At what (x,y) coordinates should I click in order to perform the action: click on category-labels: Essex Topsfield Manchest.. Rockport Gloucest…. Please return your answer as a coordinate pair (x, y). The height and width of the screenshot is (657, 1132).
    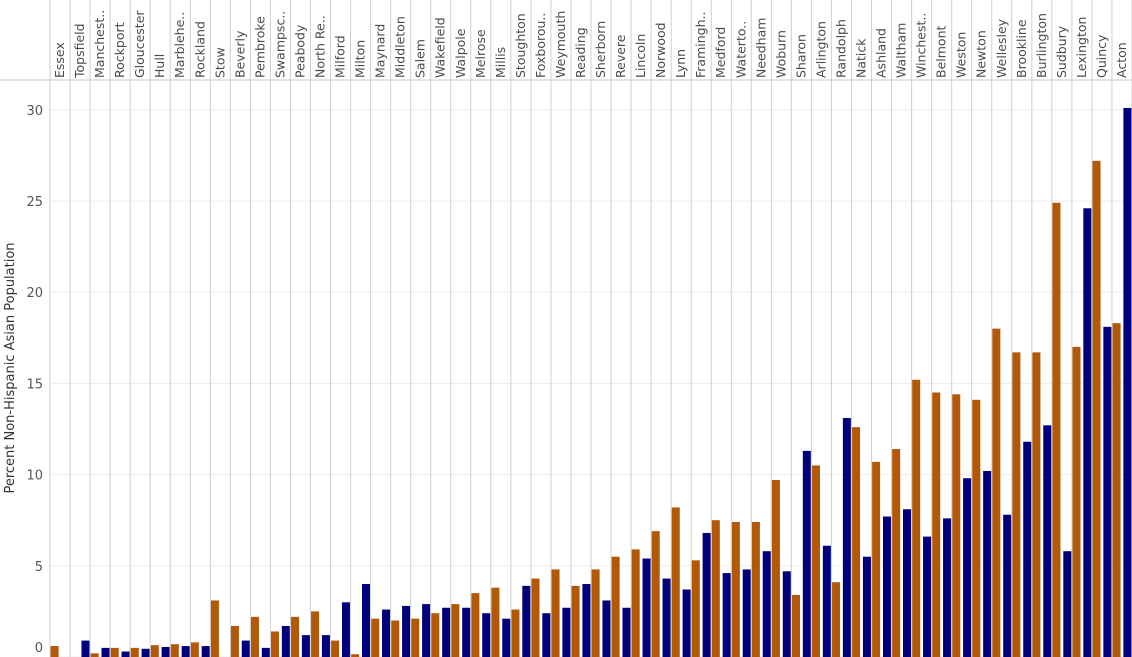
    Looking at the image, I should click on (590, 44).